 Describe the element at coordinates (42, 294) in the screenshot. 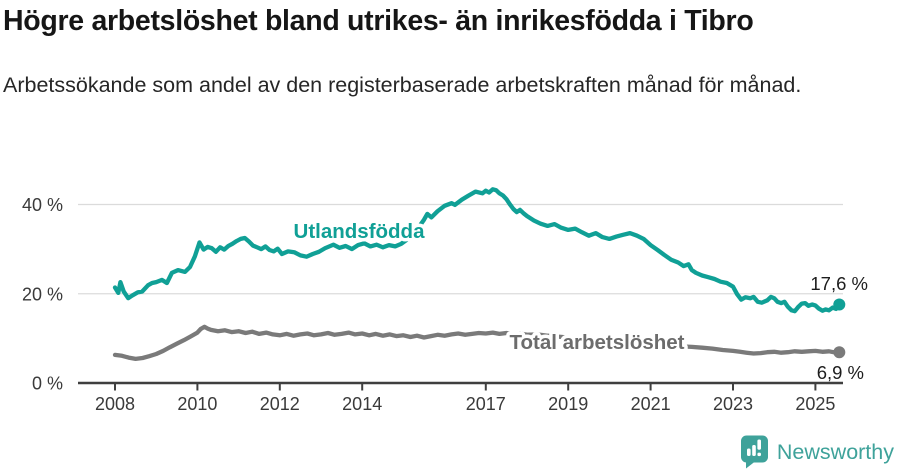

I see `y-tick-label-20: 20 %` at that location.